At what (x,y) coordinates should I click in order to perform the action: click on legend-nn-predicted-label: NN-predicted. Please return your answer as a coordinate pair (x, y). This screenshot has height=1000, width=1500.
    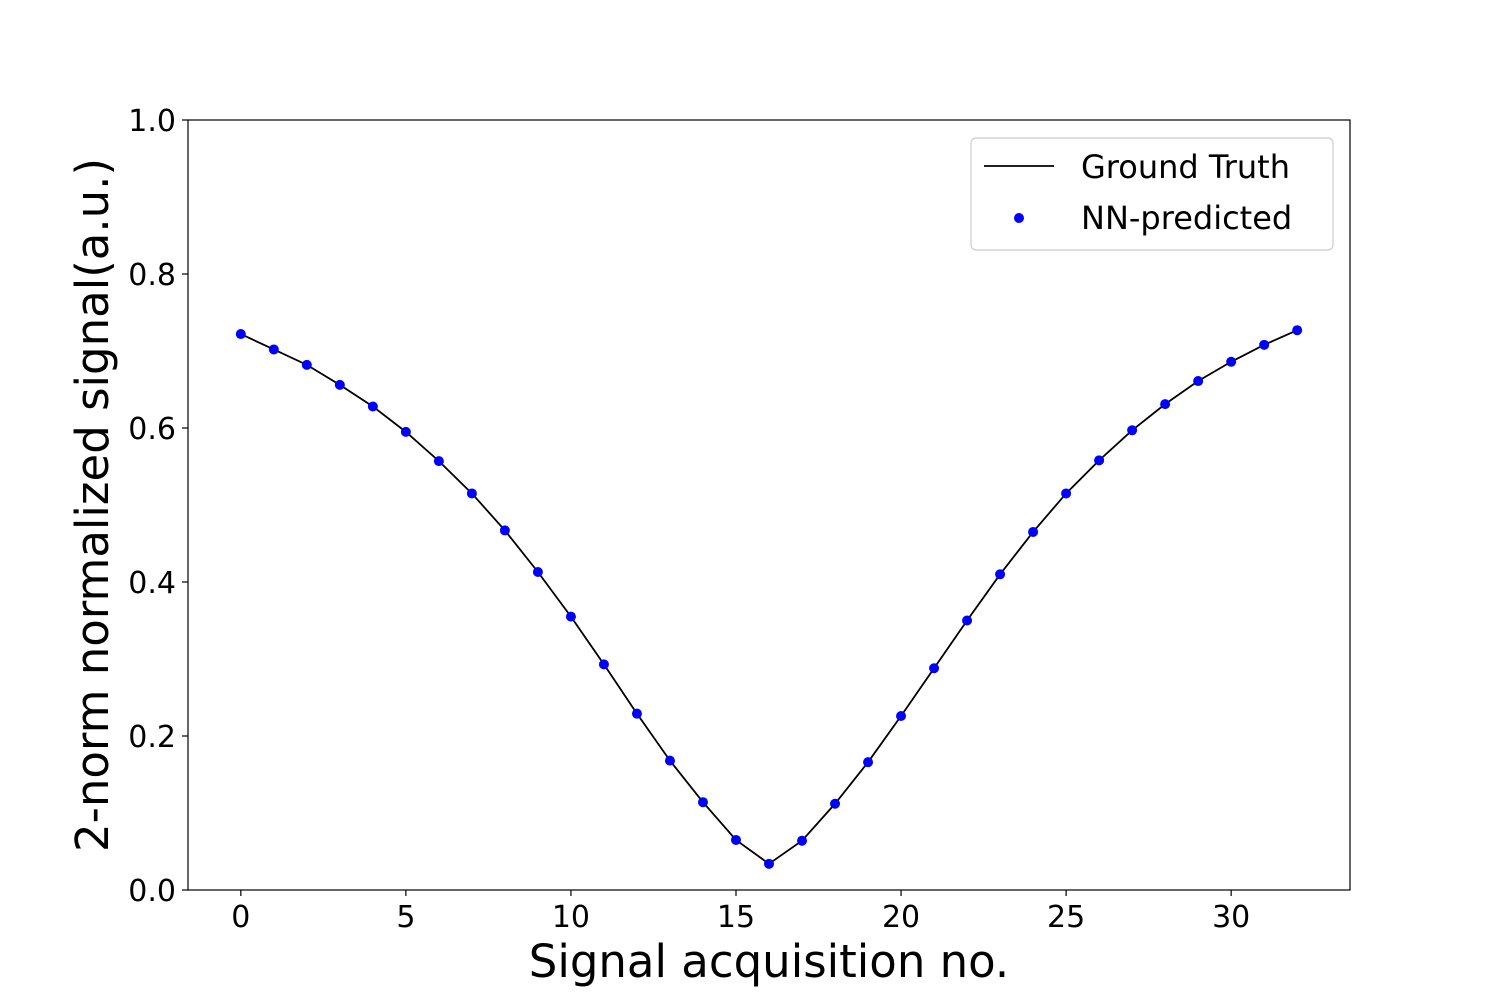
    Looking at the image, I should click on (1186, 218).